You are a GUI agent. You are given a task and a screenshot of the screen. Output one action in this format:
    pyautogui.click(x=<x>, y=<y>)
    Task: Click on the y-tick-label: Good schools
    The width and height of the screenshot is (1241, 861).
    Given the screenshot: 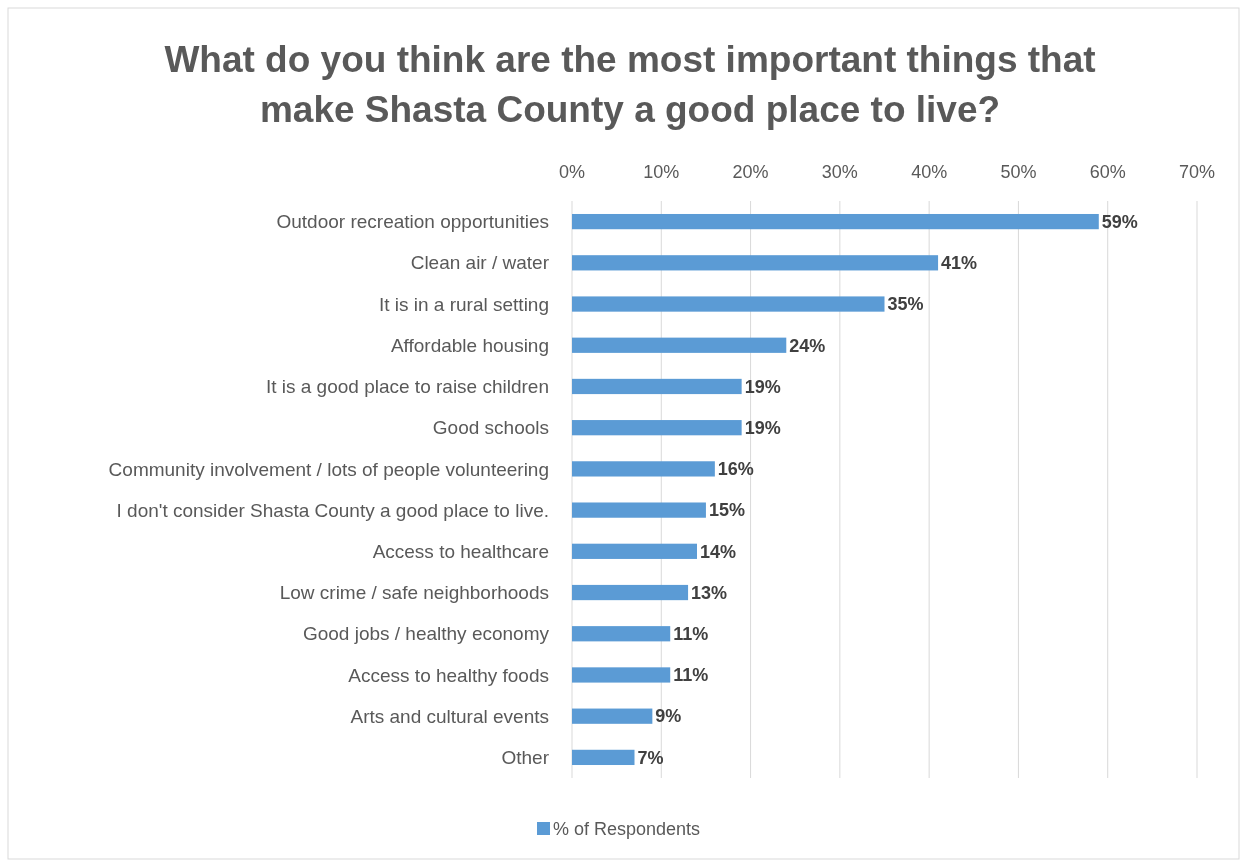 What is the action you would take?
    pyautogui.click(x=490, y=428)
    